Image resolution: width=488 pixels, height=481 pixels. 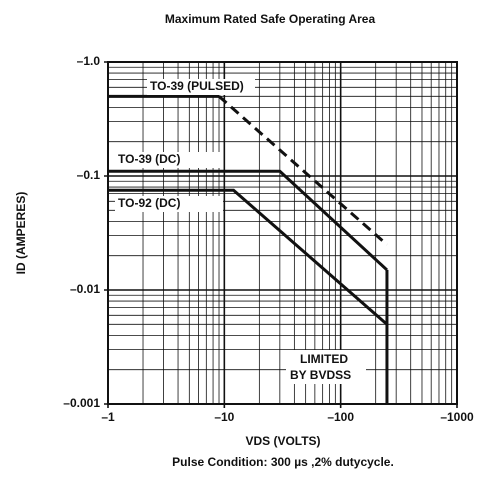 What do you see at coordinates (457, 417) in the screenshot?
I see `x-tick-label: –1000` at bounding box center [457, 417].